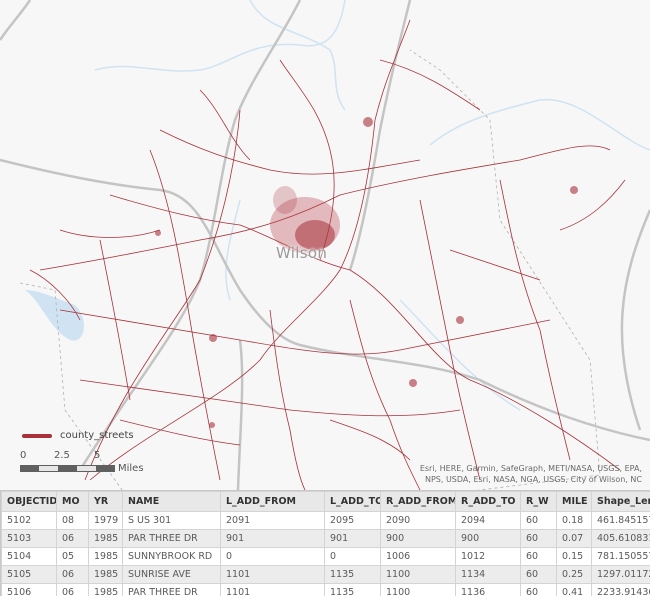 Image resolution: width=650 pixels, height=596 pixels. What do you see at coordinates (620, 520) in the screenshot?
I see `cell-shape-length: 461.845157` at bounding box center [620, 520].